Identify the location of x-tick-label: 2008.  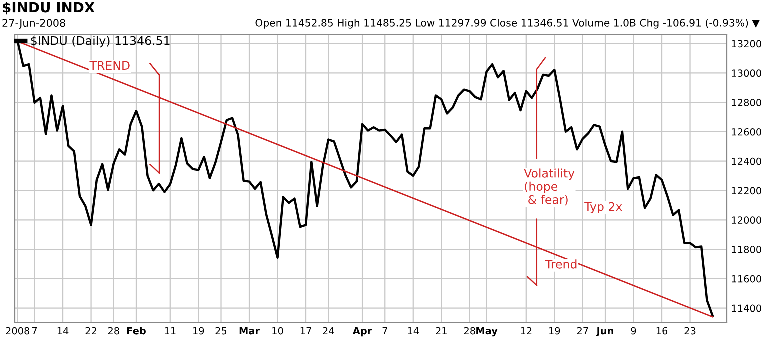
(18, 331).